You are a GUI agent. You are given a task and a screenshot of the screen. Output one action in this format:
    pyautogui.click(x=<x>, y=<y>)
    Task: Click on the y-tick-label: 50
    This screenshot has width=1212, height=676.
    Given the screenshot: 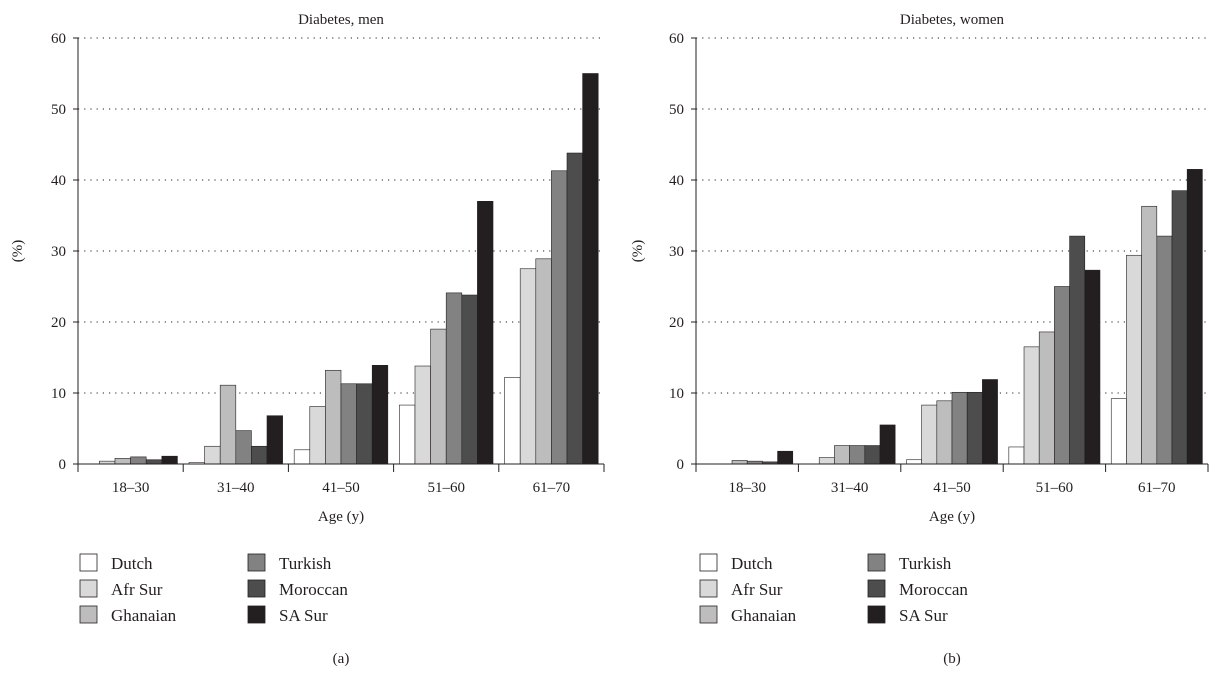 What is the action you would take?
    pyautogui.click(x=676, y=110)
    